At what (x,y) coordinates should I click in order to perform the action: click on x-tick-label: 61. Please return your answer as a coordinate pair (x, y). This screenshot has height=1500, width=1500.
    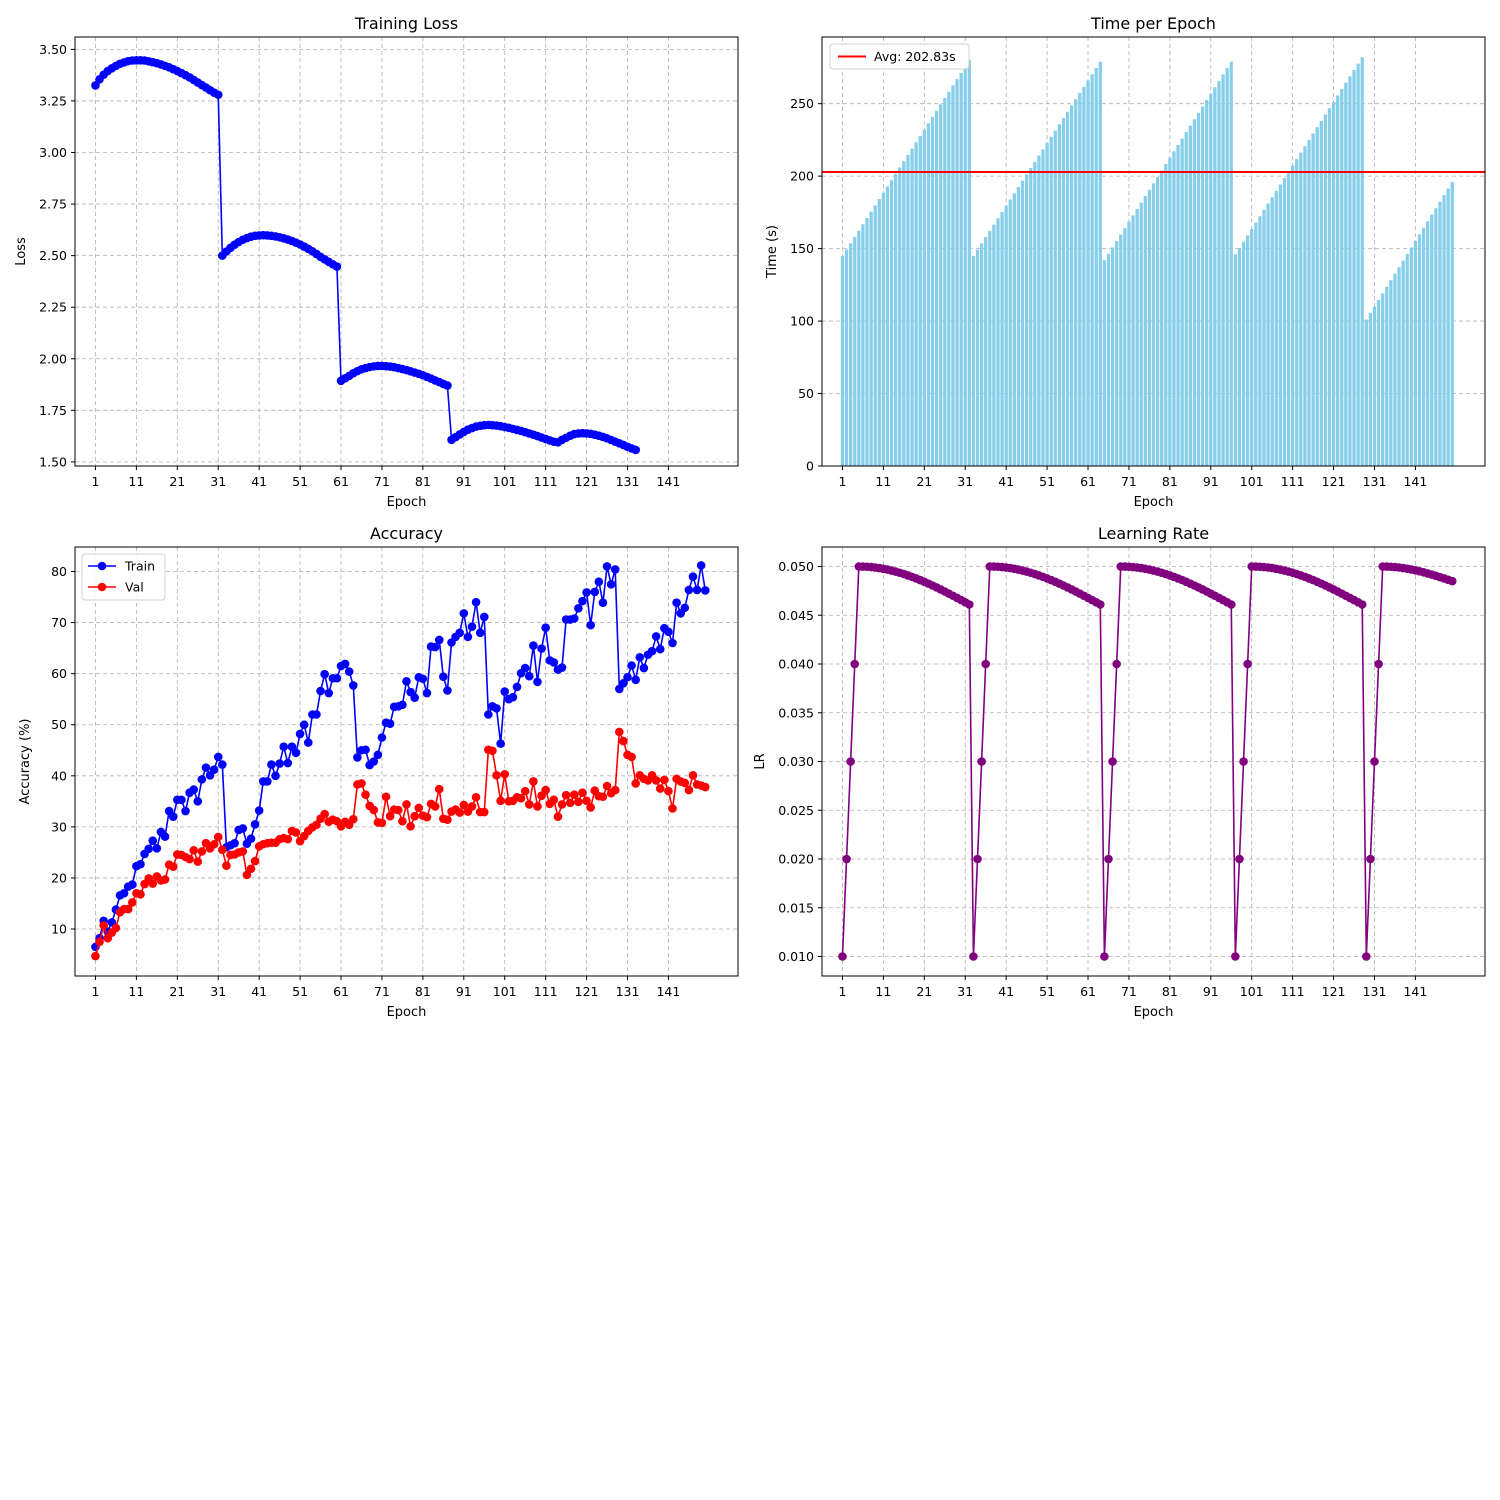
    Looking at the image, I should click on (1088, 991).